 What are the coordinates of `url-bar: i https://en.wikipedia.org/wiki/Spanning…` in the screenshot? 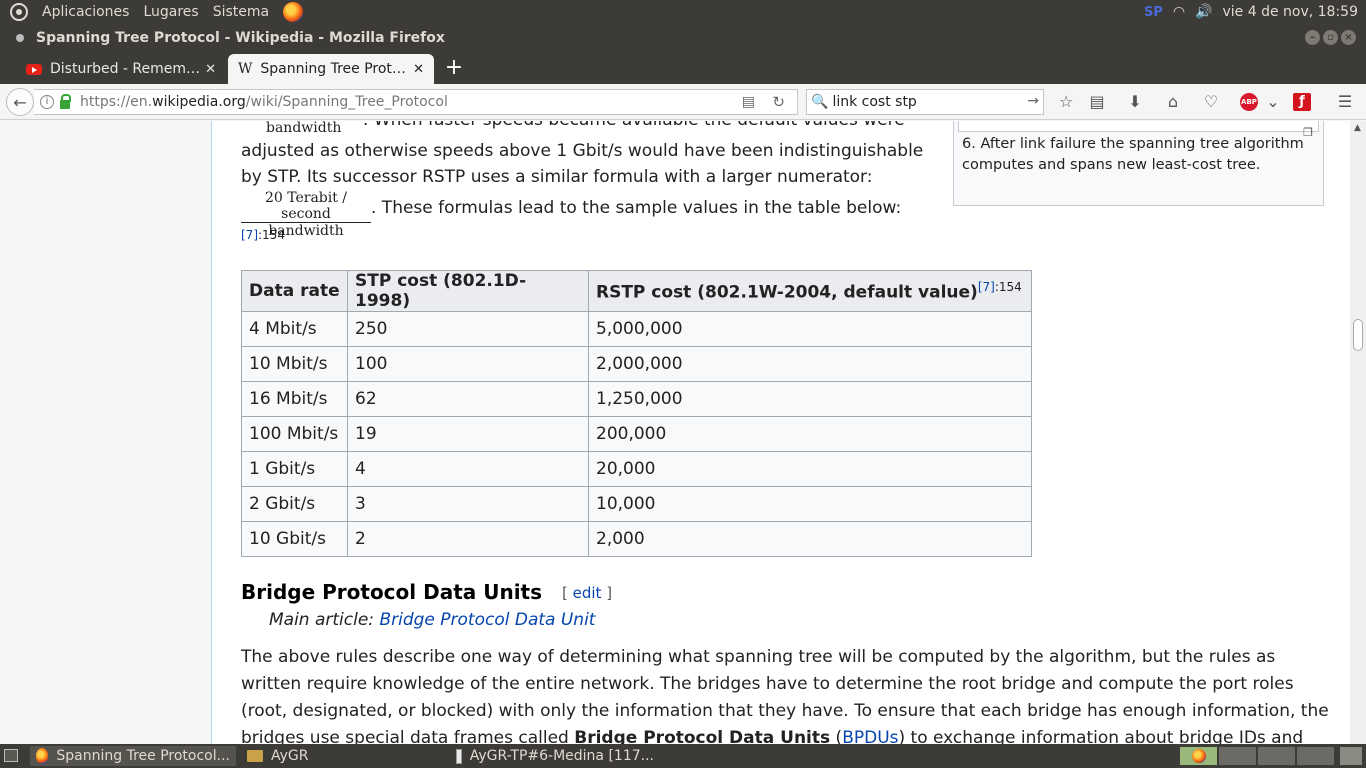 It's located at (416, 102).